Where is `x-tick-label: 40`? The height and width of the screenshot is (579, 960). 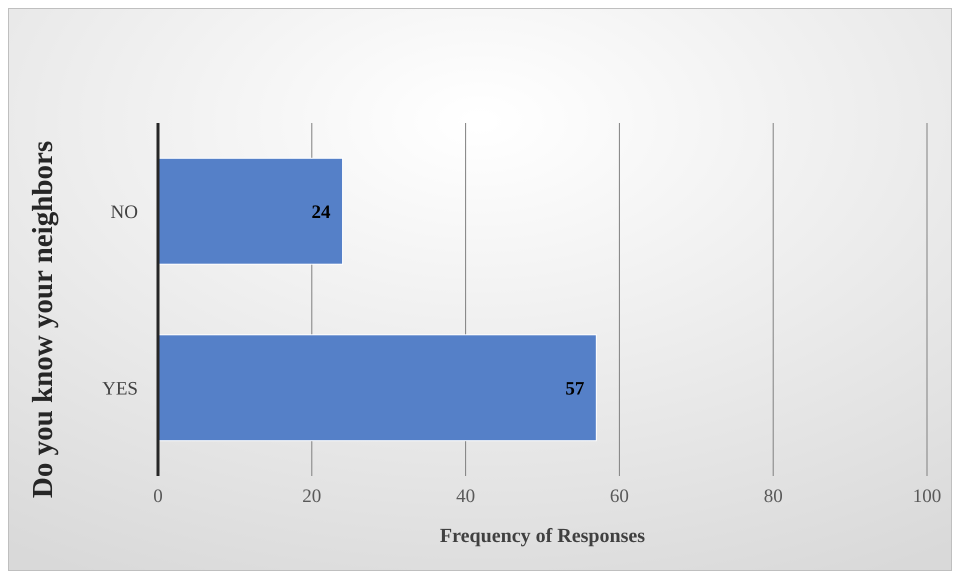 x-tick-label: 40 is located at coordinates (466, 496).